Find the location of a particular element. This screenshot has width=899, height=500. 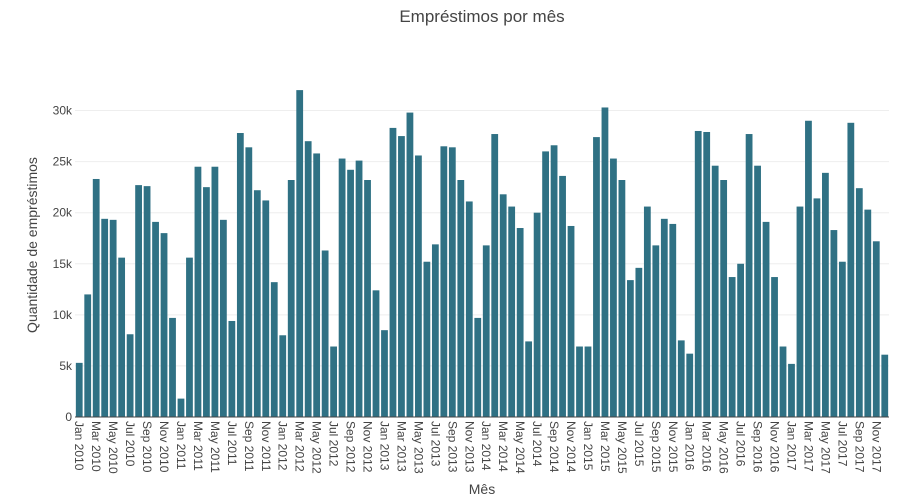

x-tick-label: Mar 2010 is located at coordinates (96, 446).